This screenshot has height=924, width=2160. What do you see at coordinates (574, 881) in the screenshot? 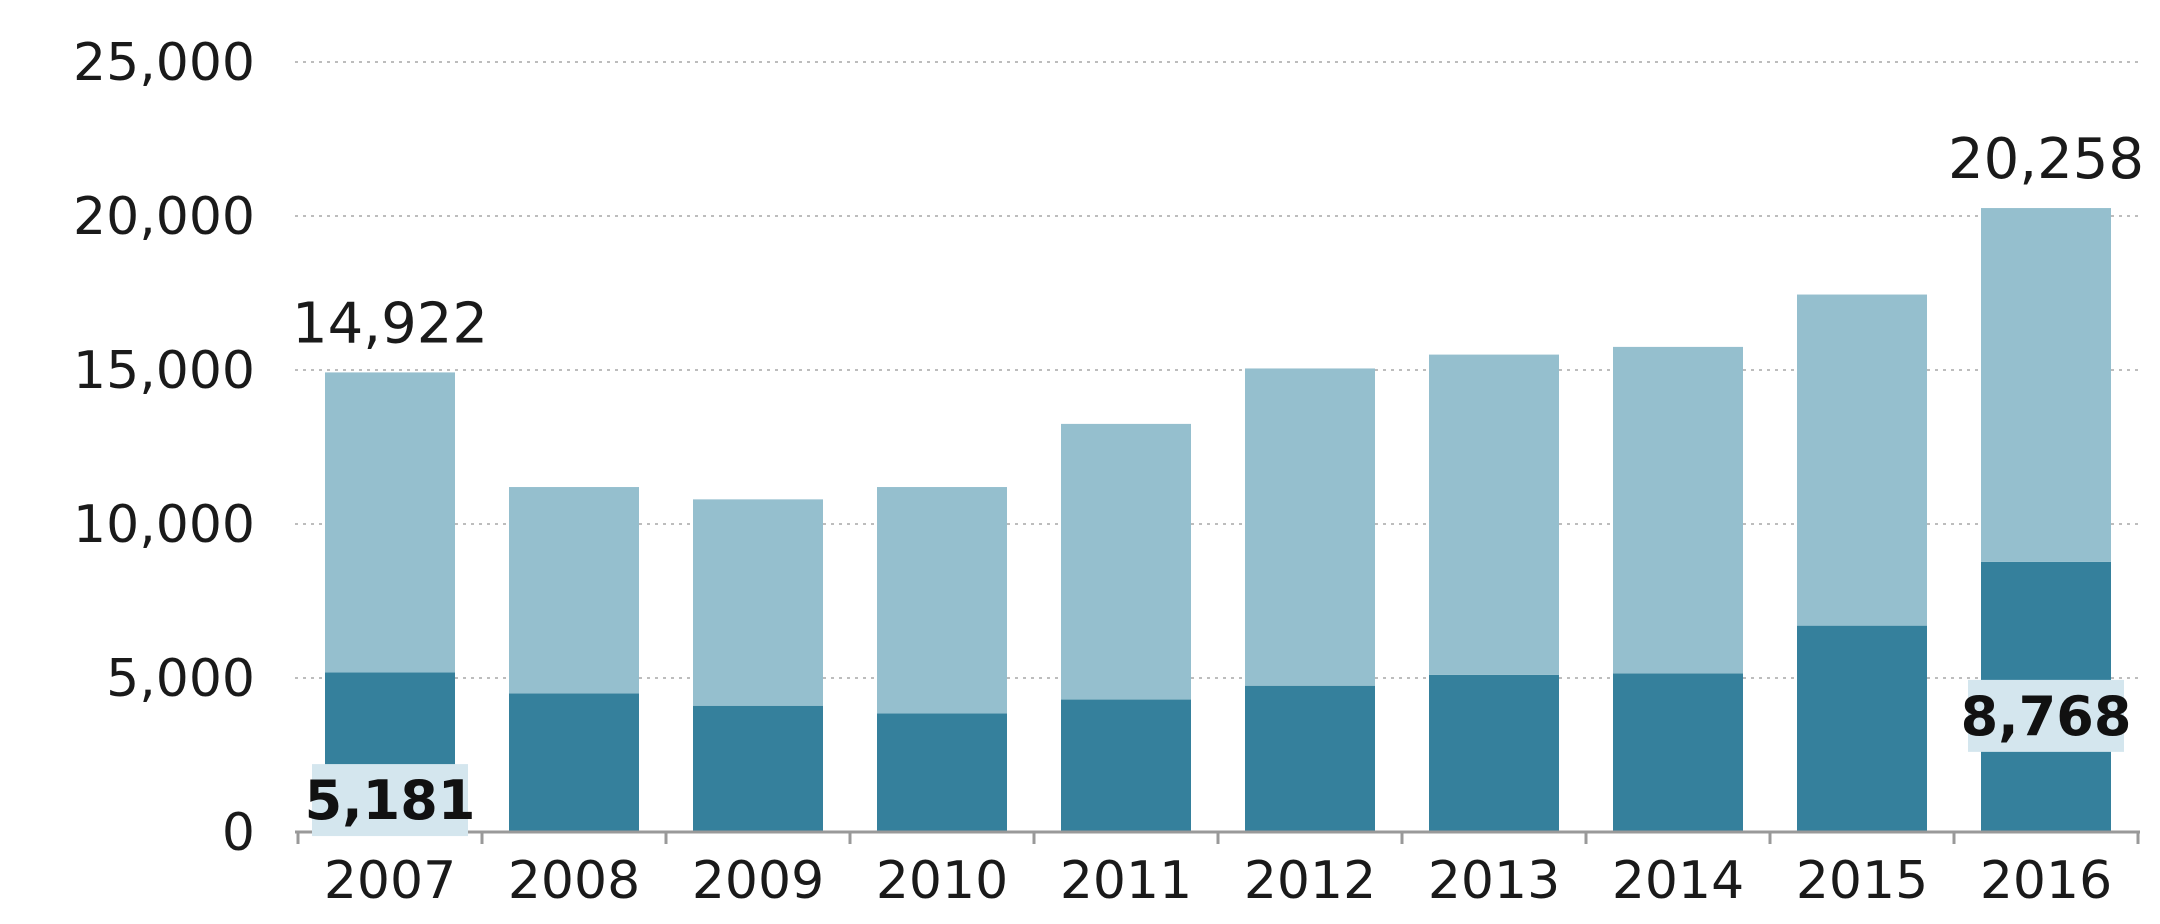
I see `x-tick-label: 2008` at bounding box center [574, 881].